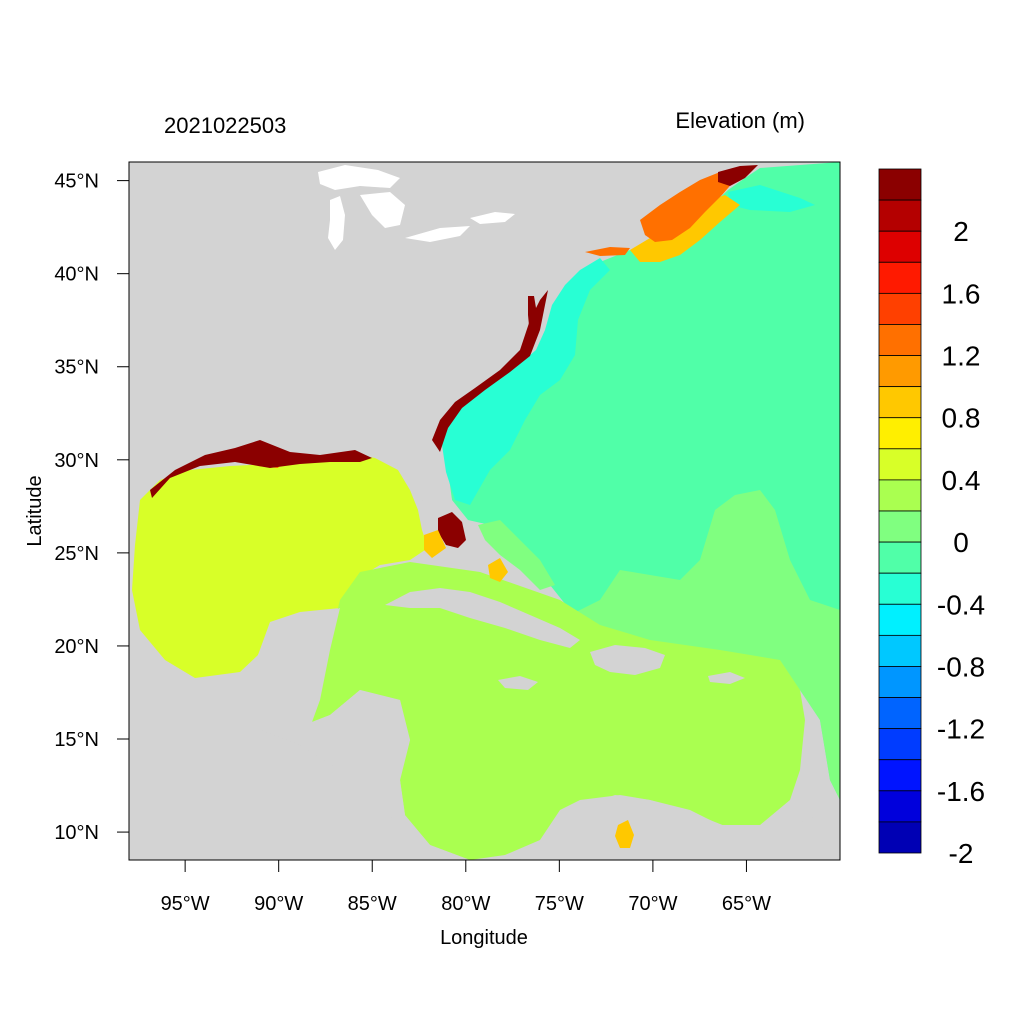  What do you see at coordinates (76, 647) in the screenshot?
I see `y-tick-label: 20°N` at bounding box center [76, 647].